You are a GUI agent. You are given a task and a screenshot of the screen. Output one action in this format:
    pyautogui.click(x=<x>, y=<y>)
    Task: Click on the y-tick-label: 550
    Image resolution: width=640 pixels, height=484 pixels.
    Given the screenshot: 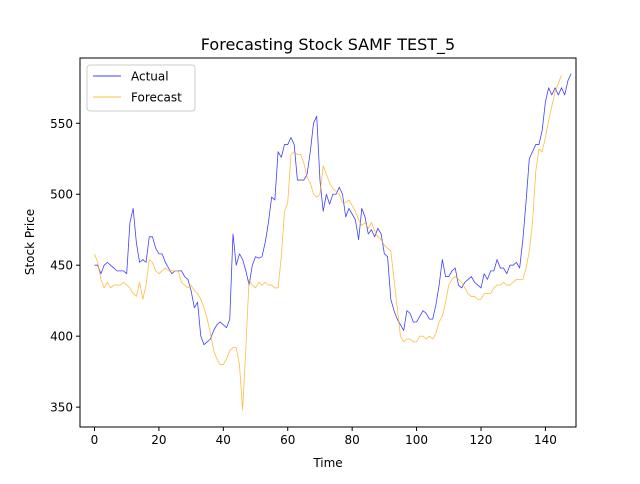 What is the action you would take?
    pyautogui.click(x=61, y=124)
    